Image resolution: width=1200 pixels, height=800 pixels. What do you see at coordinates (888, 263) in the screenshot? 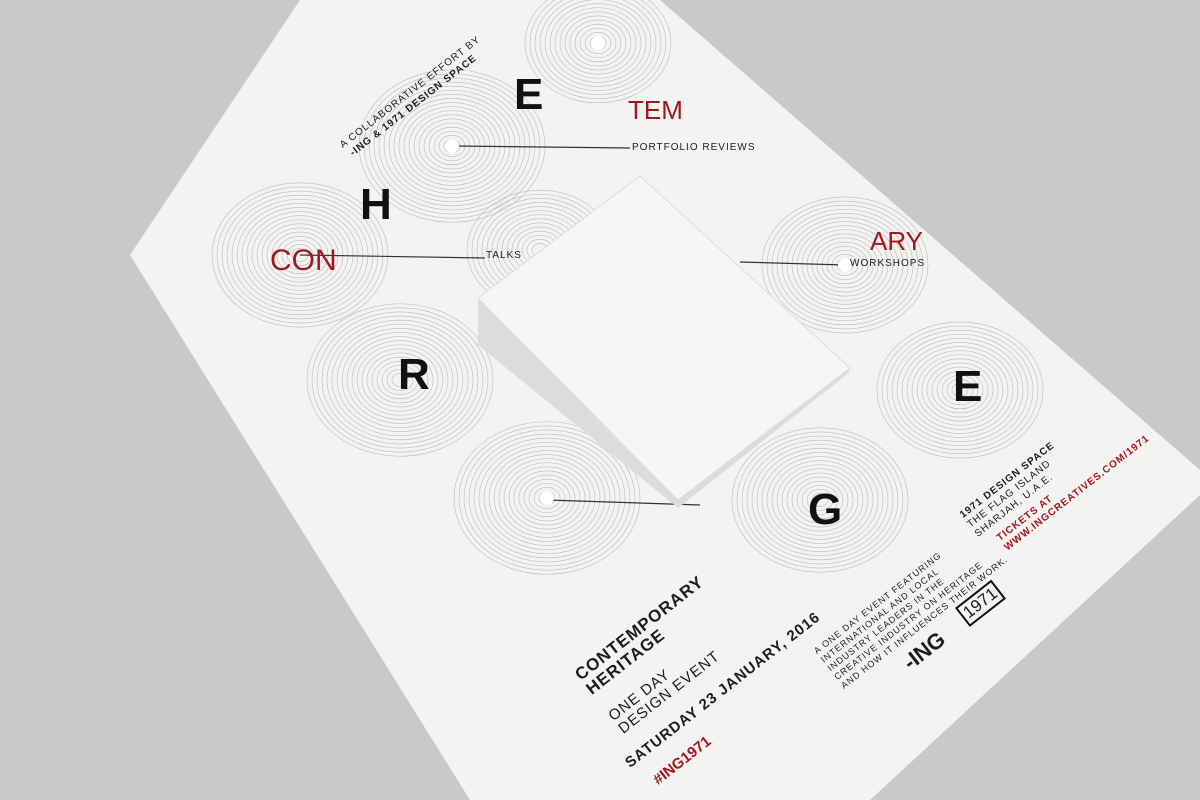
I see `label-workshops: WORKSHOPS` at bounding box center [888, 263].